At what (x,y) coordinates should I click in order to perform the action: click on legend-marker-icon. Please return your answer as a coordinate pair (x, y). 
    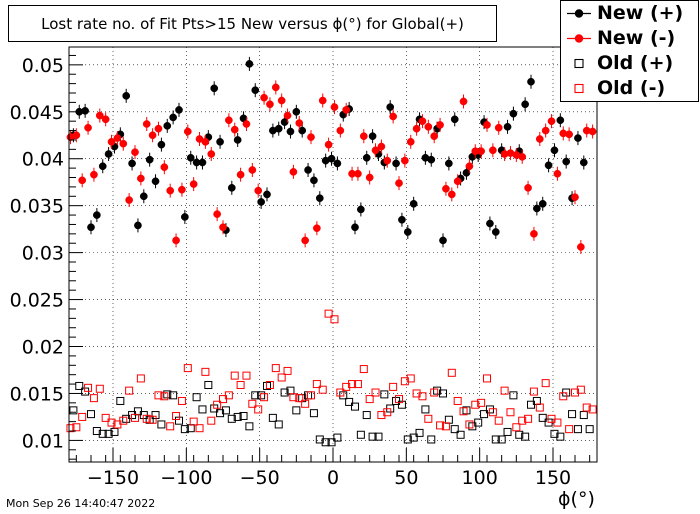
    Looking at the image, I should click on (579, 63).